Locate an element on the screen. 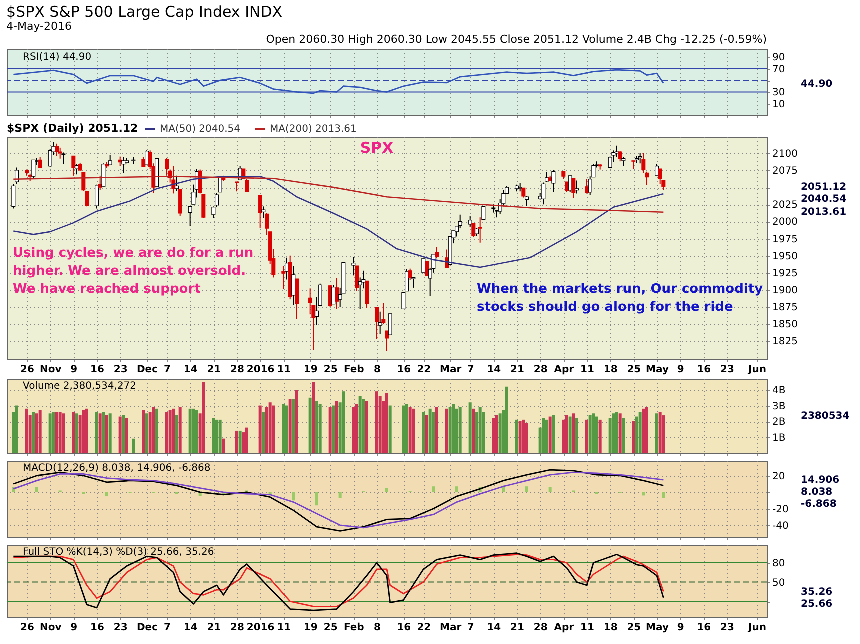  x-tick-label: 8 is located at coordinates (378, 370).